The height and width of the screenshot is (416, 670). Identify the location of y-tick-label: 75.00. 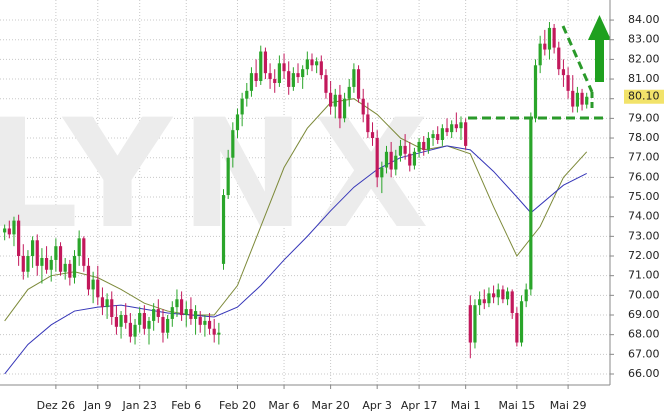
(644, 196).